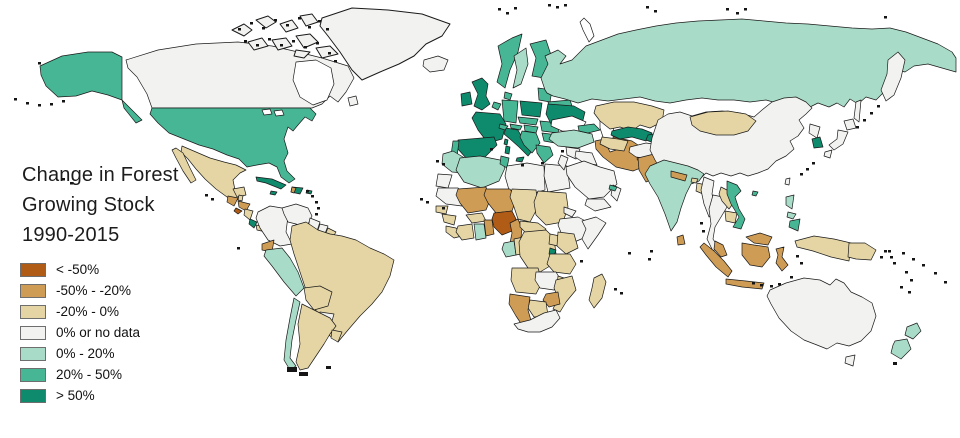  What do you see at coordinates (782, 259) in the screenshot?
I see `country-sulawesi` at bounding box center [782, 259].